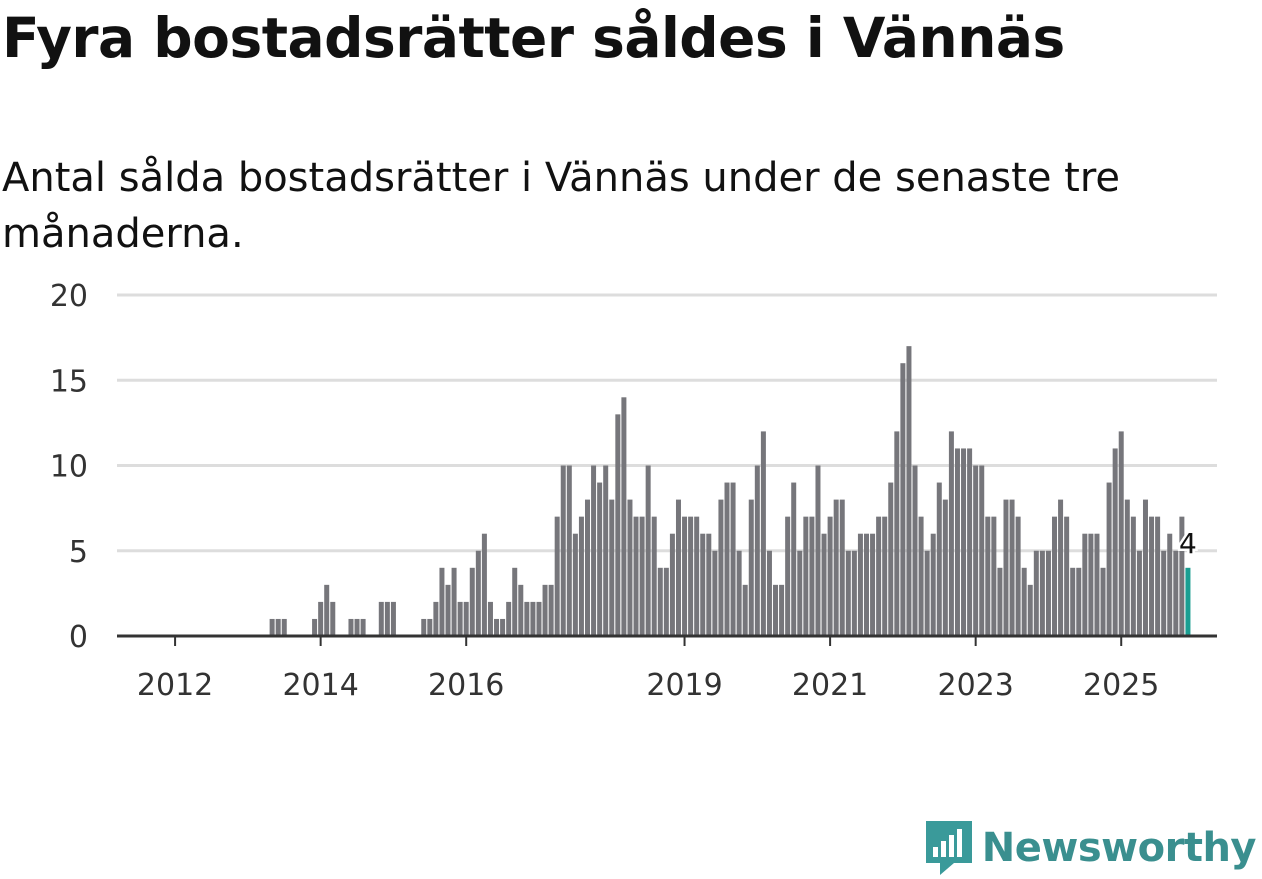  What do you see at coordinates (975, 685) in the screenshot?
I see `x-tick-label: 2023` at bounding box center [975, 685].